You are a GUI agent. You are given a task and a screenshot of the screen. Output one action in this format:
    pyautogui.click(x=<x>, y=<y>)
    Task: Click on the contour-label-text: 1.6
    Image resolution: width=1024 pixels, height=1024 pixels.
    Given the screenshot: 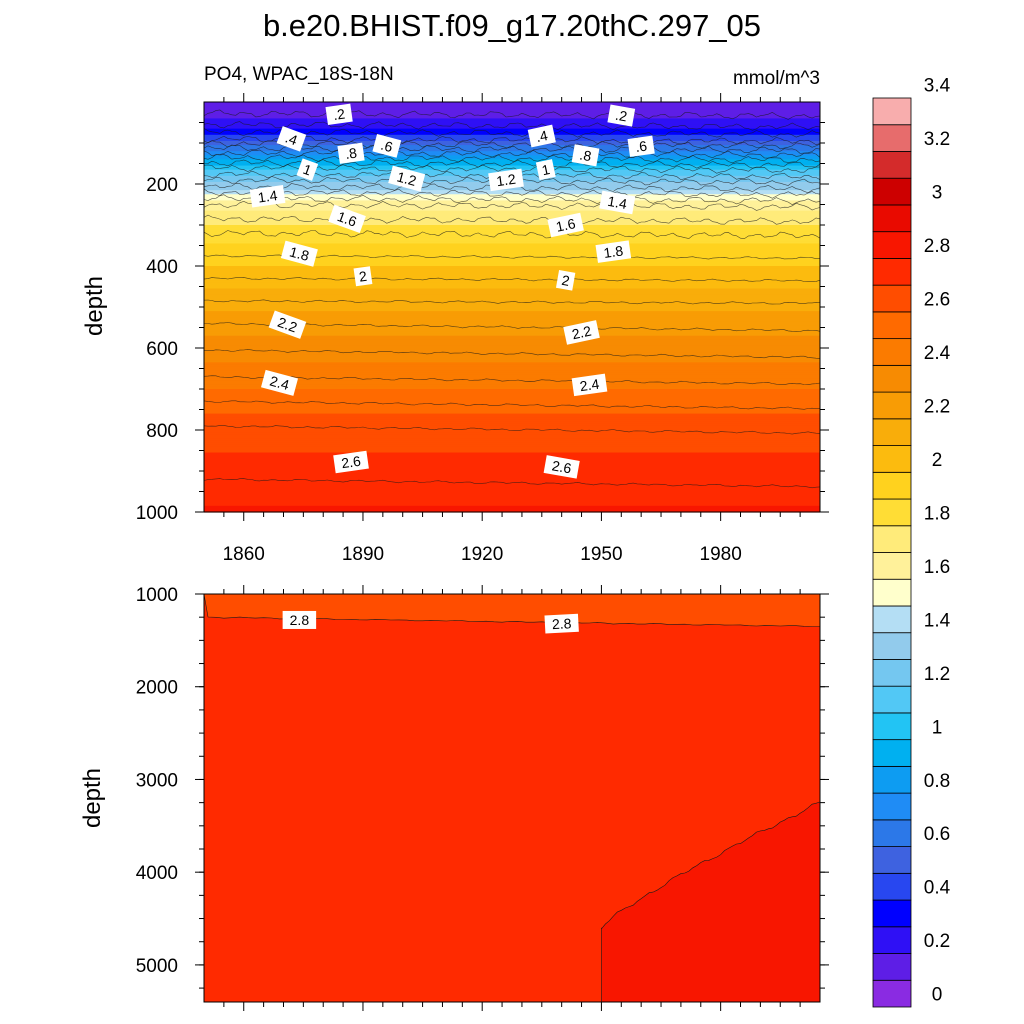 What is the action you would take?
    pyautogui.click(x=565, y=225)
    